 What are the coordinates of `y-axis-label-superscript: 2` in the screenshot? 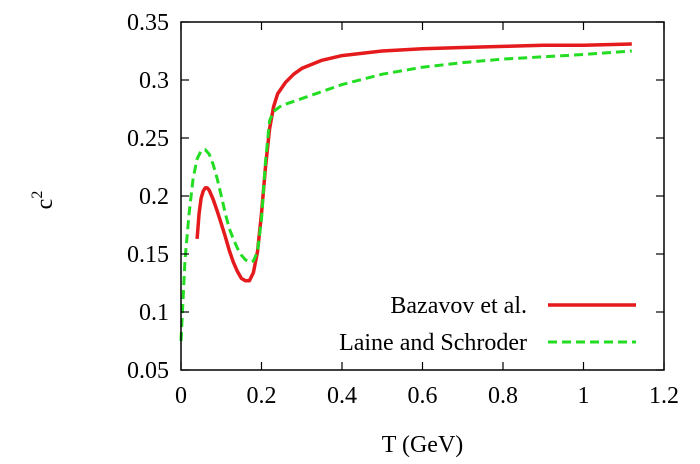 It's located at (37, 195).